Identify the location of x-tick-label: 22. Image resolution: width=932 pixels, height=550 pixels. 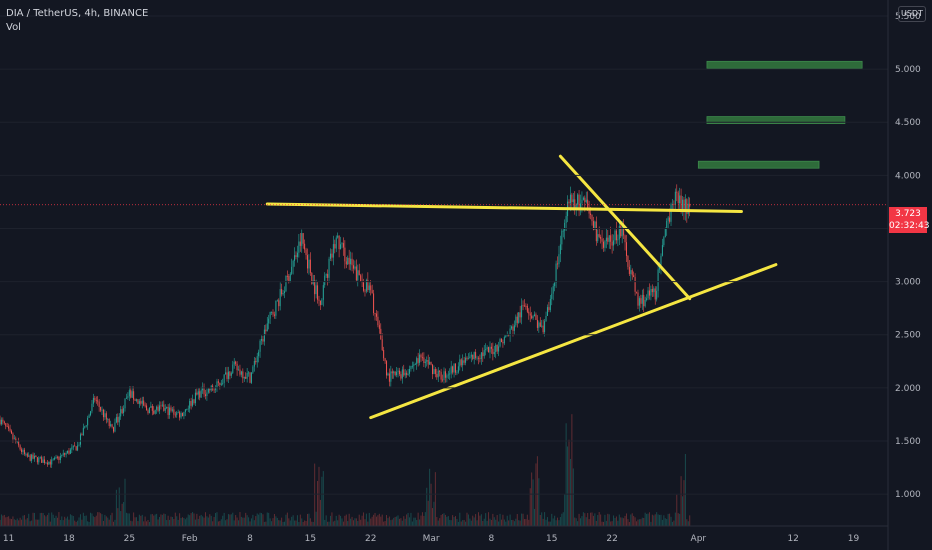
(370, 539).